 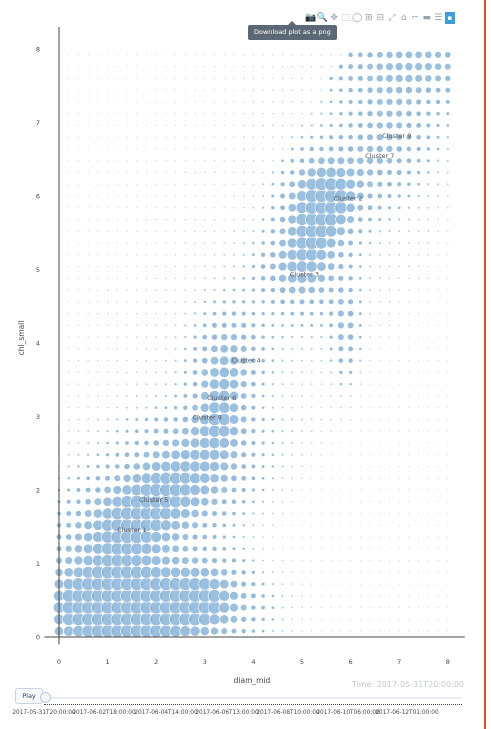 What do you see at coordinates (43, 713) in the screenshot?
I see `slider-step-label: 2017-05-31T20:00:00` at bounding box center [43, 713].